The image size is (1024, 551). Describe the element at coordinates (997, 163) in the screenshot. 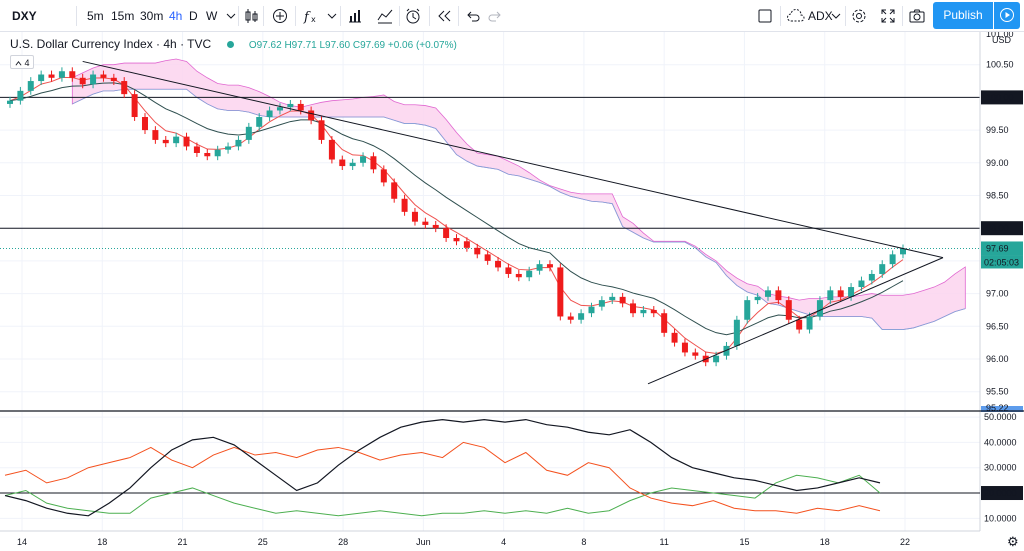

I see `price-tick-label: 99.00` at that location.